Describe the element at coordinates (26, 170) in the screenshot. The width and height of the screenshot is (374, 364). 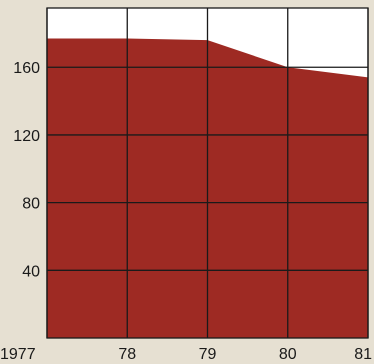
I see `y-axis-ticks: 40 80 120 160` at that location.